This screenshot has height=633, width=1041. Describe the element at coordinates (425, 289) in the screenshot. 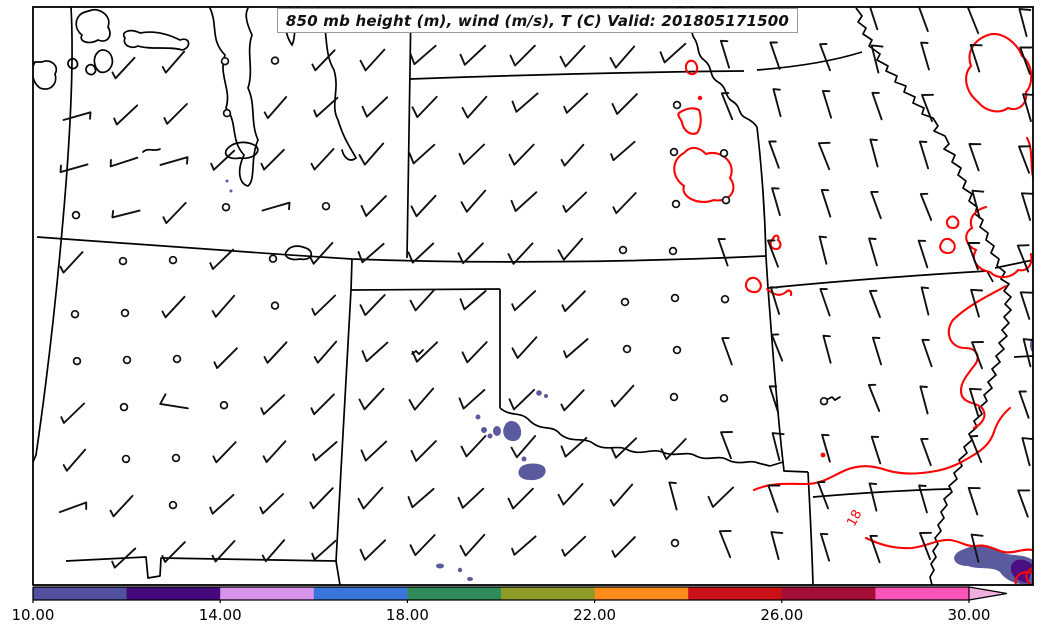

I see `ok-panhandle-south-border` at that location.